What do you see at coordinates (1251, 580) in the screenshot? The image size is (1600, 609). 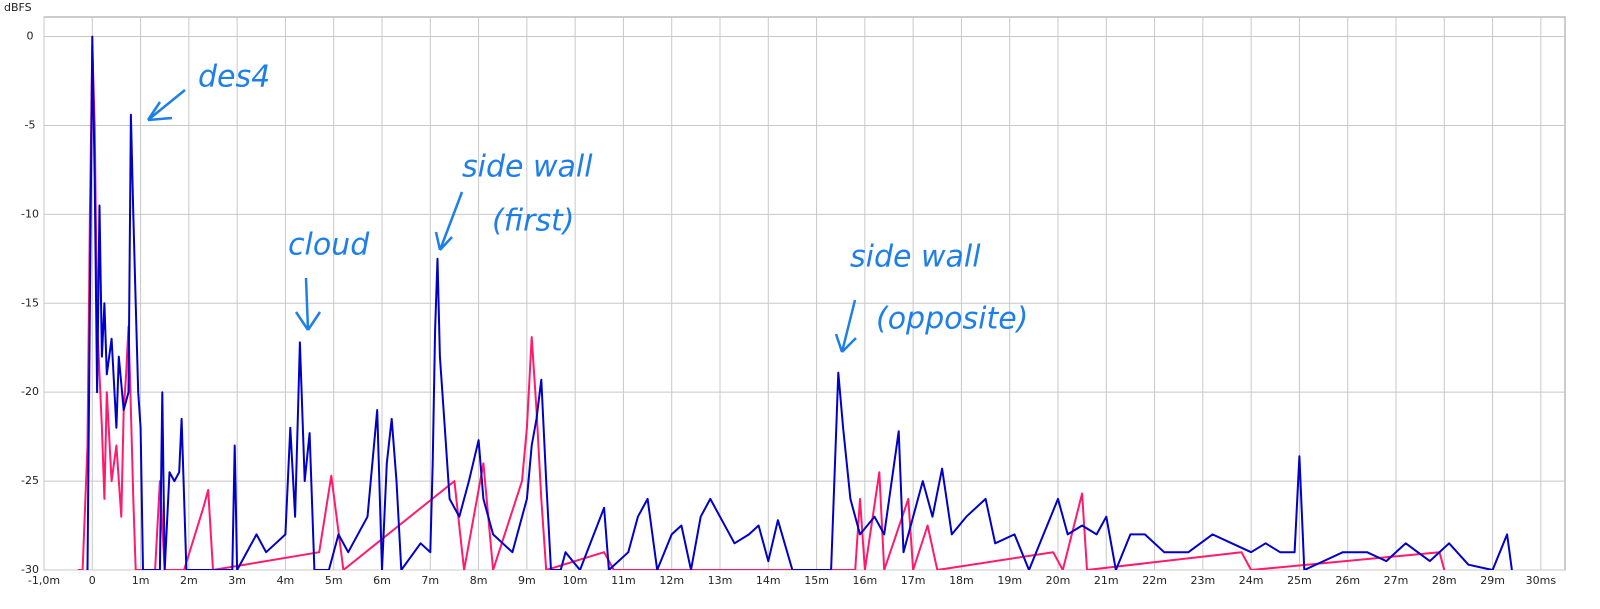 I see `x-tick-label: 24m` at bounding box center [1251, 580].